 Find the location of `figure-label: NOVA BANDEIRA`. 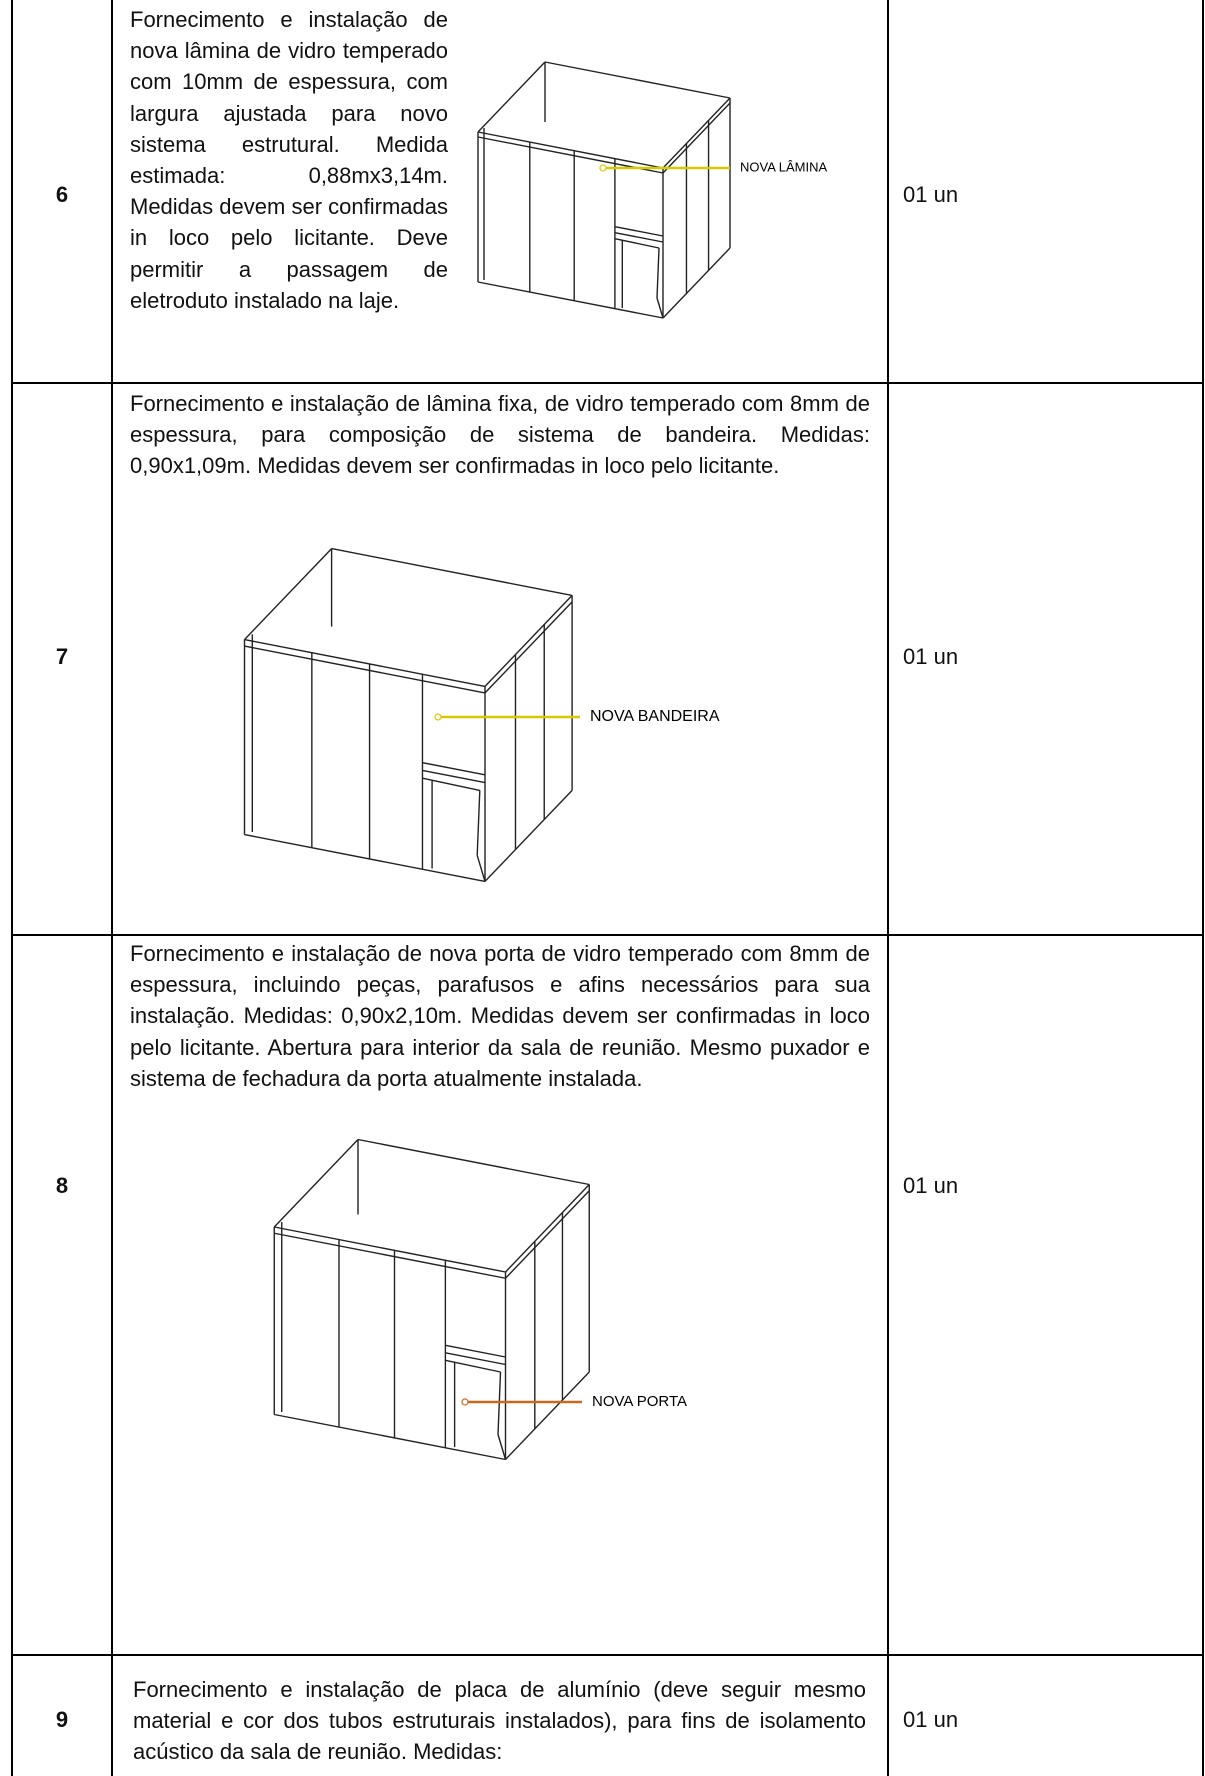

figure-label: NOVA BANDEIRA is located at coordinates (655, 716).